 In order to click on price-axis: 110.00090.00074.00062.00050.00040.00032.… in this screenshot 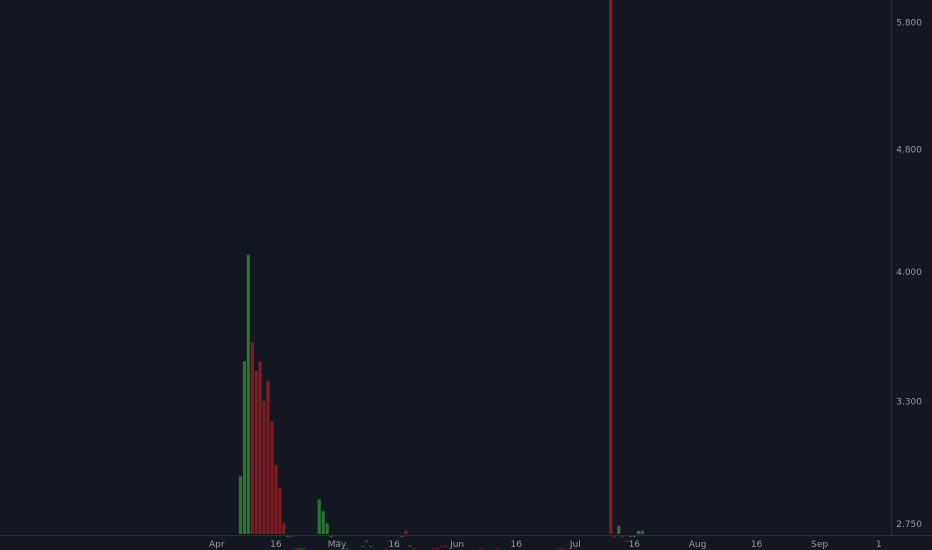, I will do `click(903, 265)`.